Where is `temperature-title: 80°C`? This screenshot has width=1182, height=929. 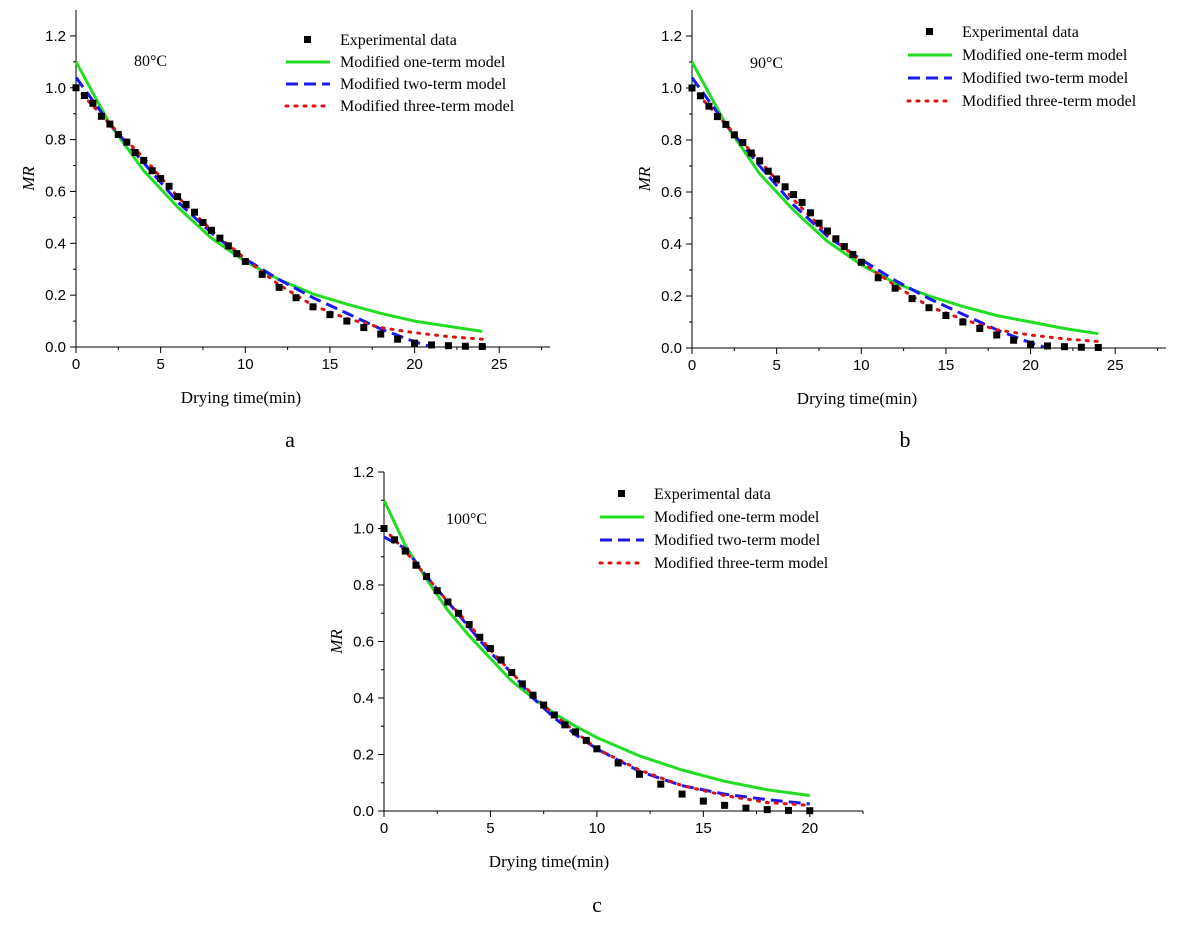
temperature-title: 80°C is located at coordinates (150, 61).